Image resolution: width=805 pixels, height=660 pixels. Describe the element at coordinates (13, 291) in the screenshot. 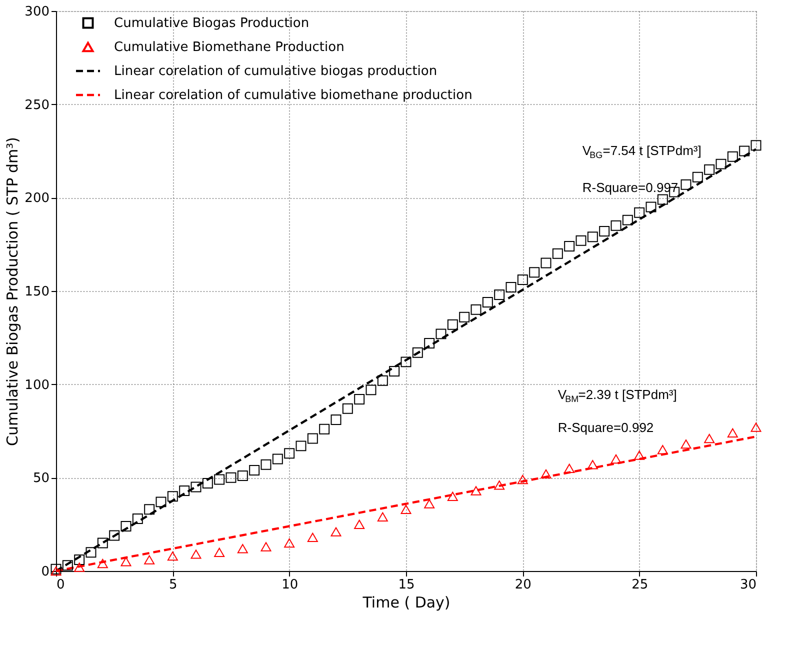

I see `y-axis-title: Cumulative Biogas Production ( STP dm³)` at that location.